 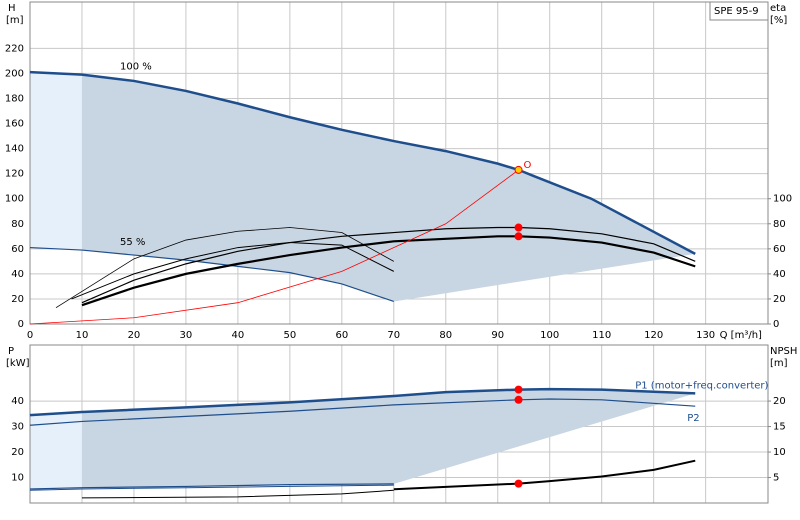 What do you see at coordinates (186, 335) in the screenshot?
I see `x-tick-label: 30` at bounding box center [186, 335].